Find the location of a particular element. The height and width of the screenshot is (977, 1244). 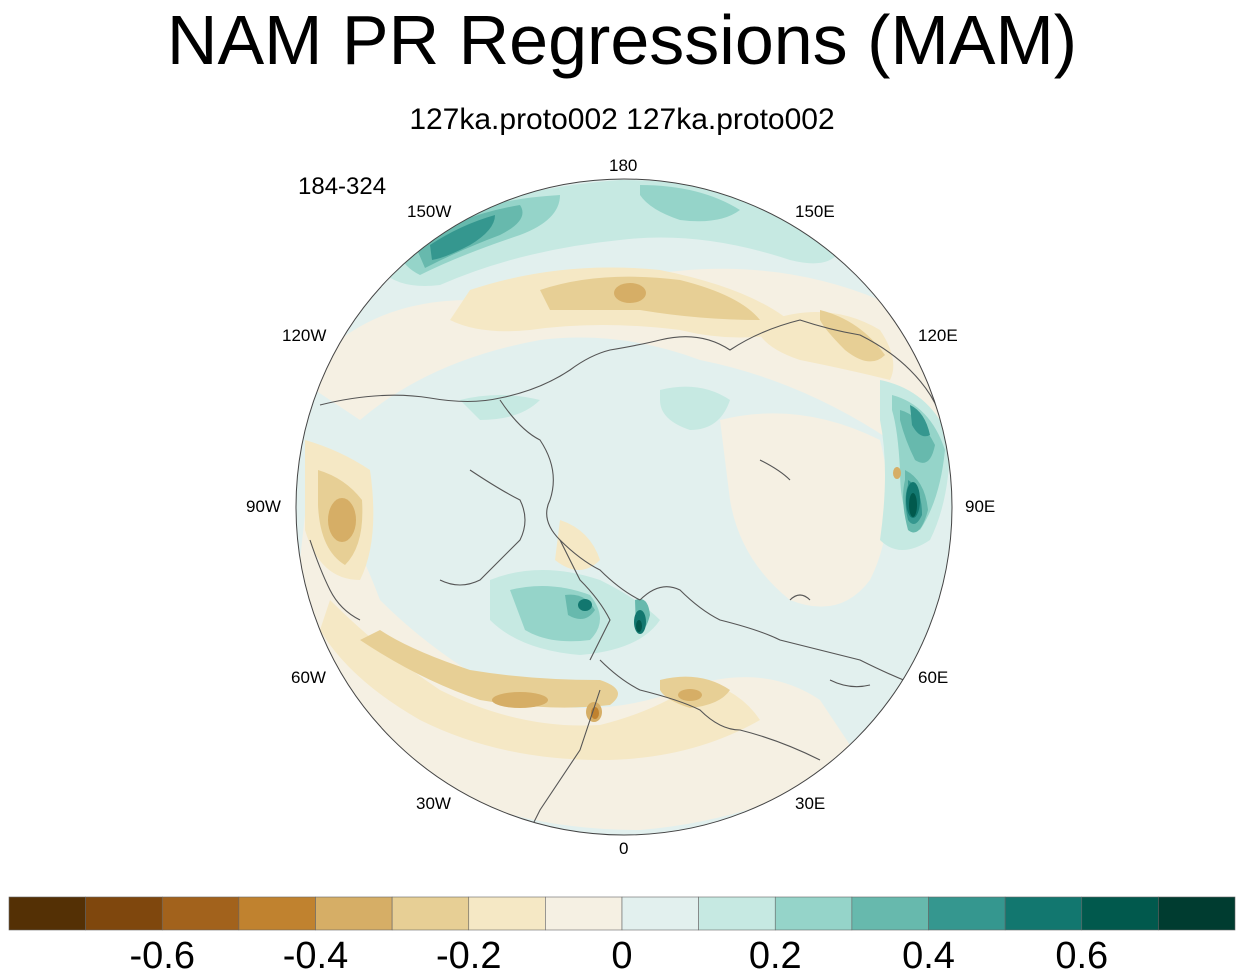

colorbar-tick-label: -0.6 is located at coordinates (162, 956).